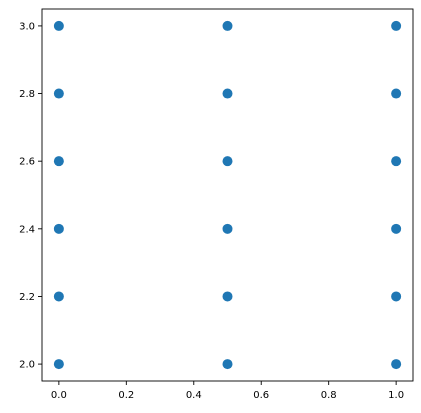  I want to click on x-axis: 0.0 0.2 0.4 0.6 0.8 1.0, so click(227, 391).